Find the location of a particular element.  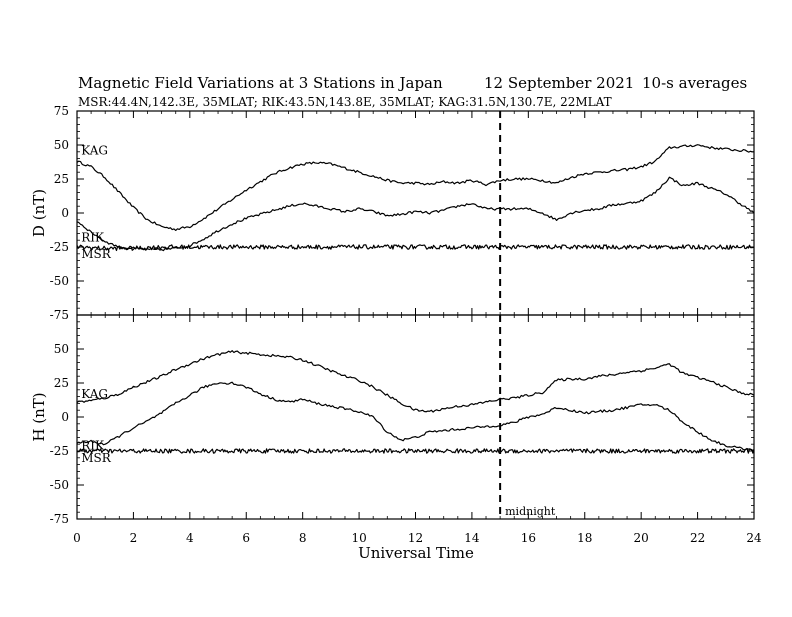

x-axis-ticks: 0 2 4 6 8 10 12 14 16 18 20 22 24 is located at coordinates (417, 538).